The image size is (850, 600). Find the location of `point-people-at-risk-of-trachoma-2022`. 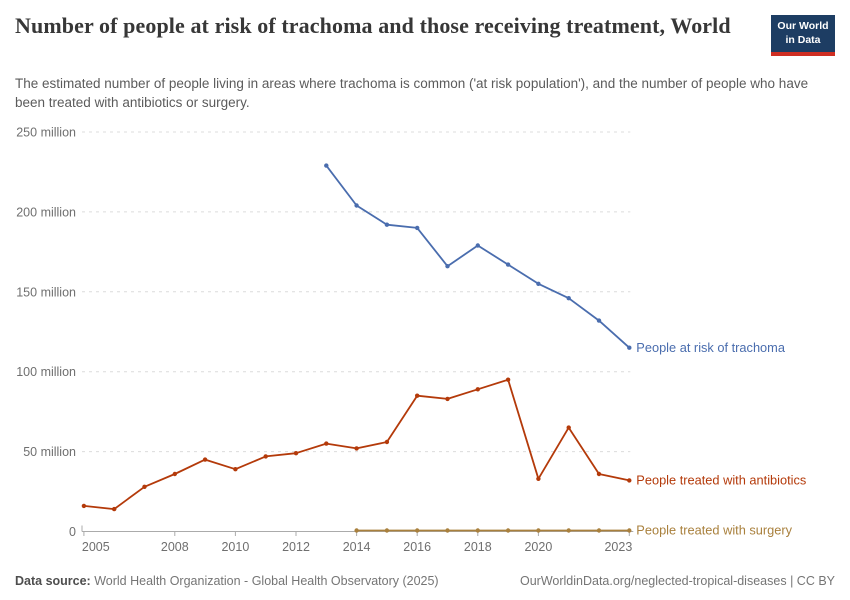

point-people-at-risk-of-trachoma-2022 is located at coordinates (599, 320).